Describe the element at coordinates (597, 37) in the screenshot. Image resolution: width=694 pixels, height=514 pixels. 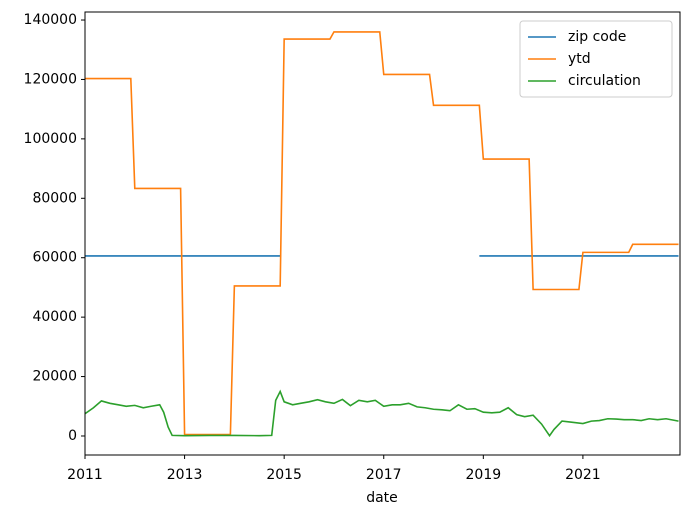
I see `legend-label: zip code` at that location.